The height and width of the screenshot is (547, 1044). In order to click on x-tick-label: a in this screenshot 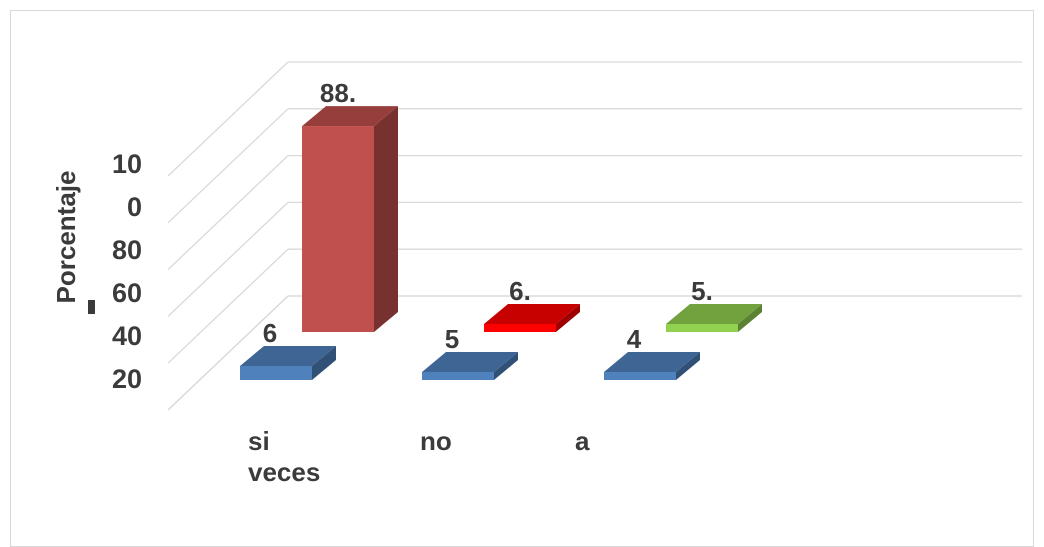, I will do `click(582, 441)`.